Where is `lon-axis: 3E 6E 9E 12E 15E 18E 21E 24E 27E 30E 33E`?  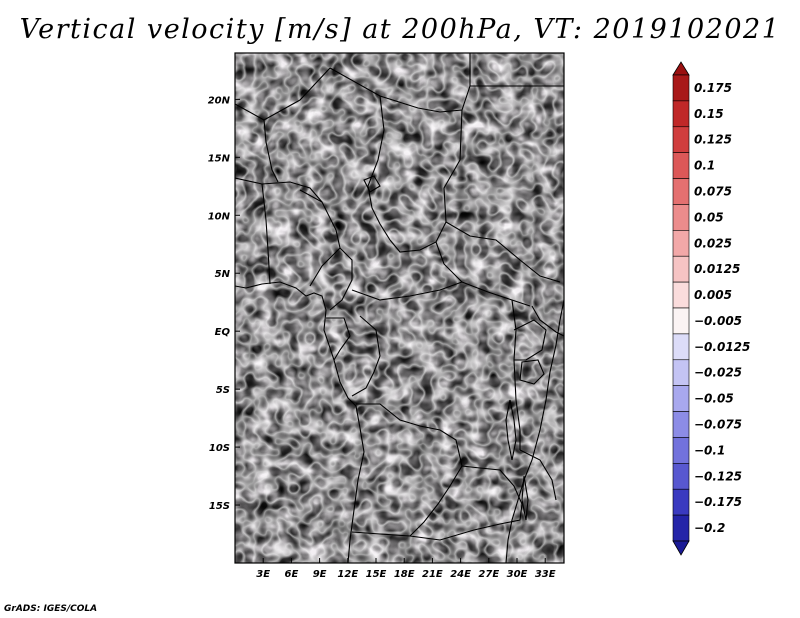 lon-axis: 3E 6E 9E 12E 15E 18E 21E 24E 27E 30E 33E is located at coordinates (406, 569).